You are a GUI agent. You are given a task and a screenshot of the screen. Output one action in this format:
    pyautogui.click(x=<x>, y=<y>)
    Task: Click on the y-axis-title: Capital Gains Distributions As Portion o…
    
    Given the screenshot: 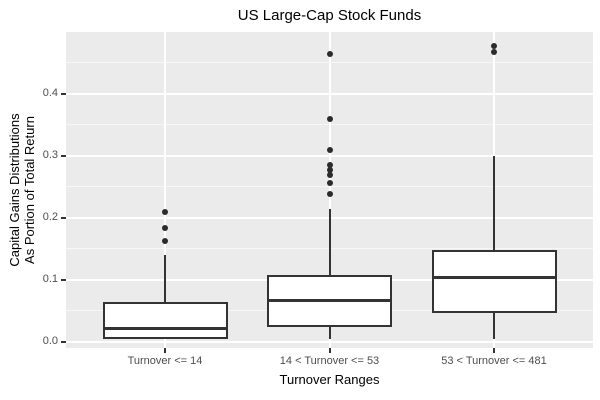 What is the action you would take?
    pyautogui.click(x=22, y=190)
    